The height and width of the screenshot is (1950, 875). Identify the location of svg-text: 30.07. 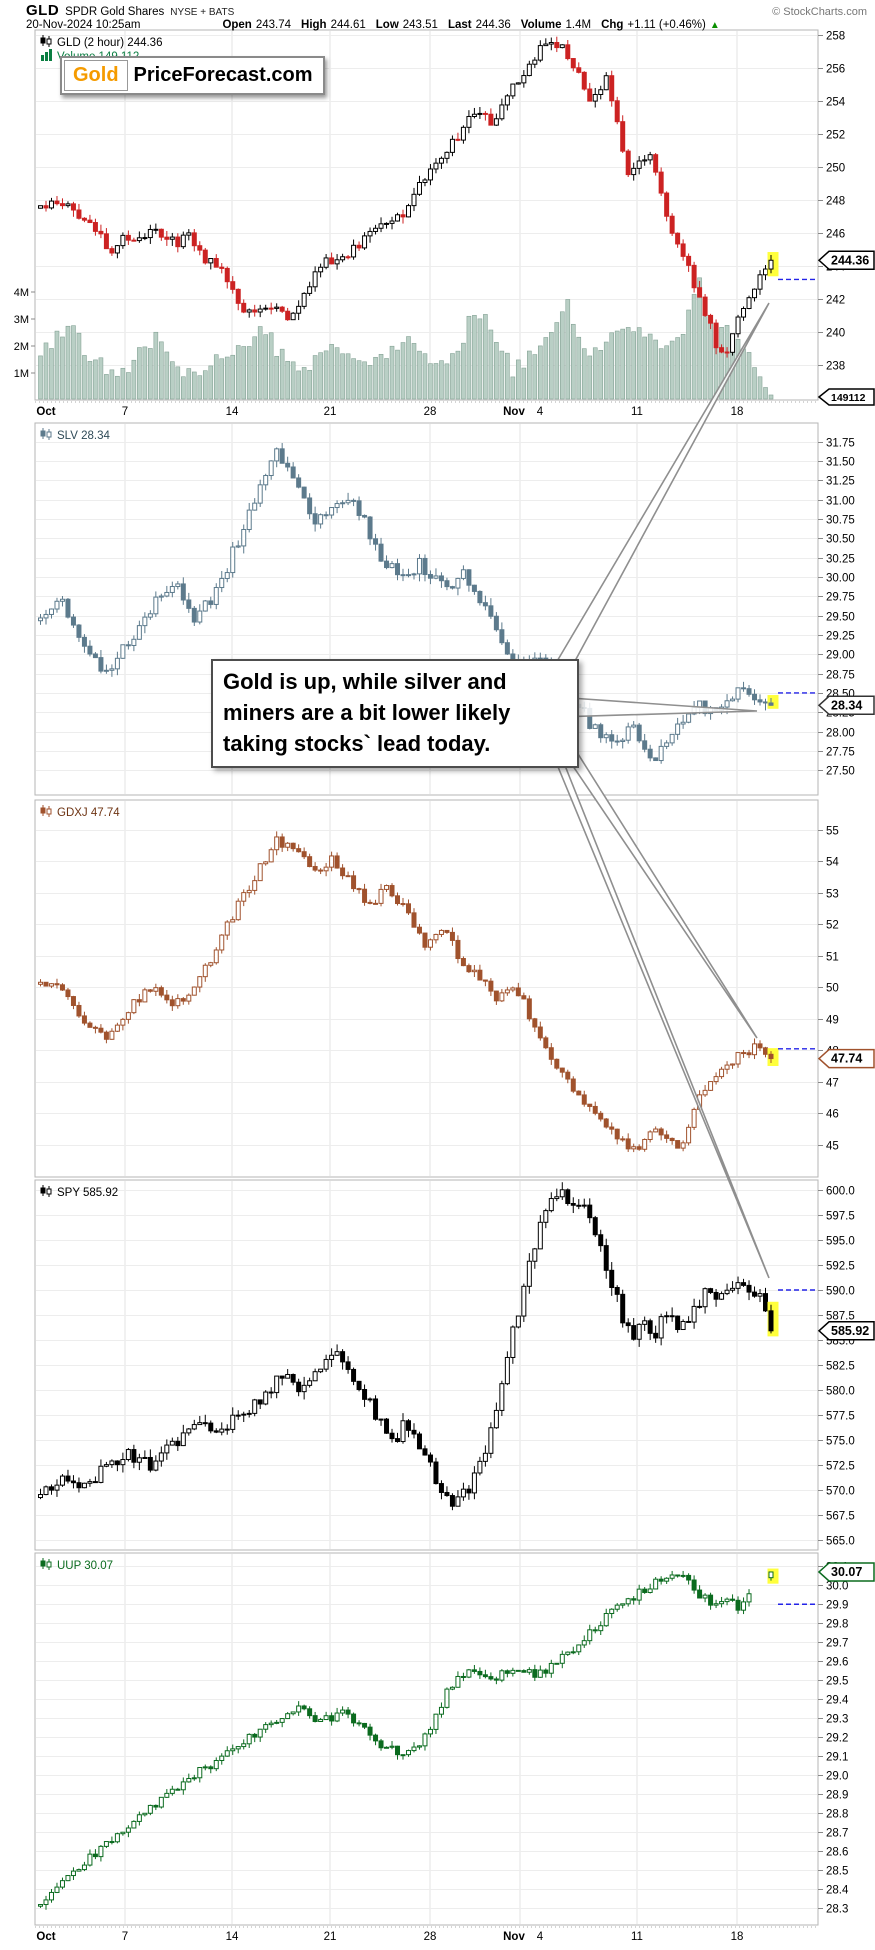
(846, 1572).